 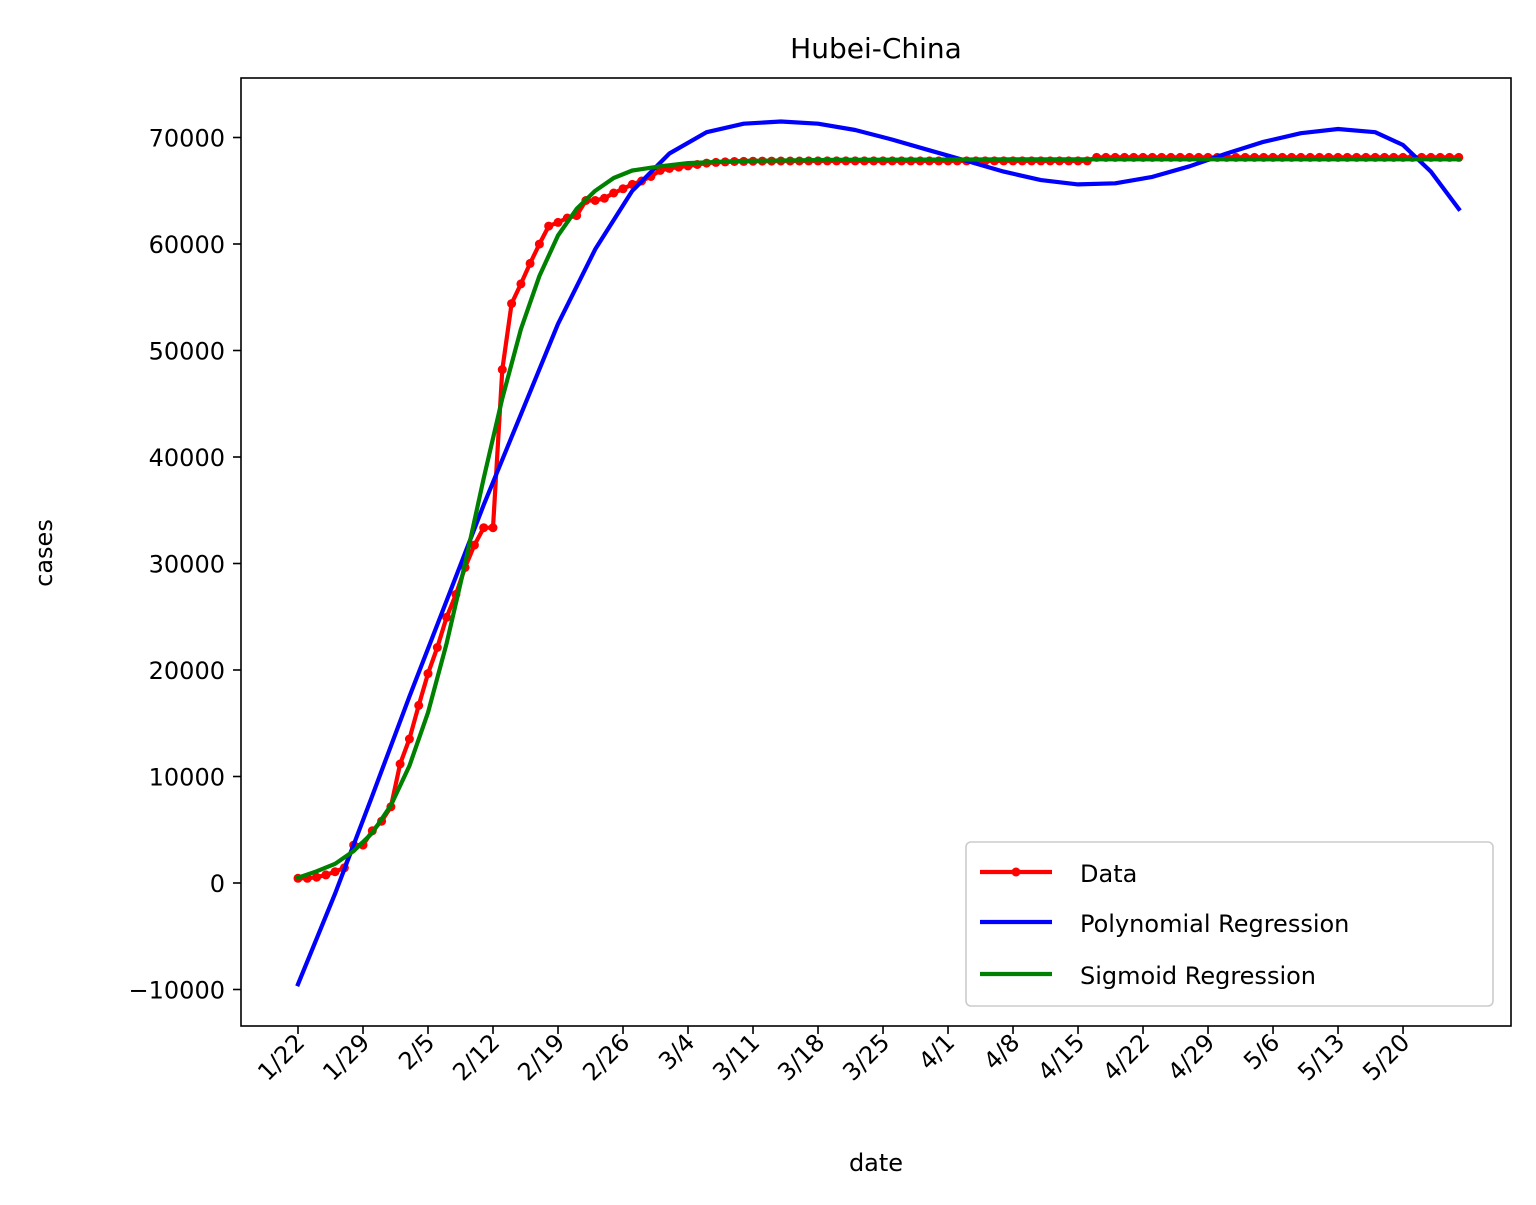 What do you see at coordinates (177, 991) in the screenshot?
I see `y-tick-label: −10000` at bounding box center [177, 991].